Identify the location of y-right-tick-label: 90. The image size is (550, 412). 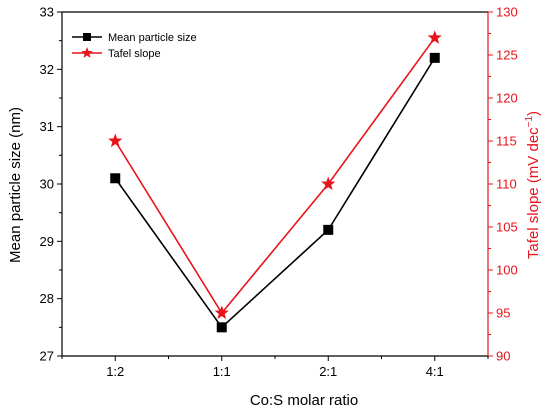
(503, 356).